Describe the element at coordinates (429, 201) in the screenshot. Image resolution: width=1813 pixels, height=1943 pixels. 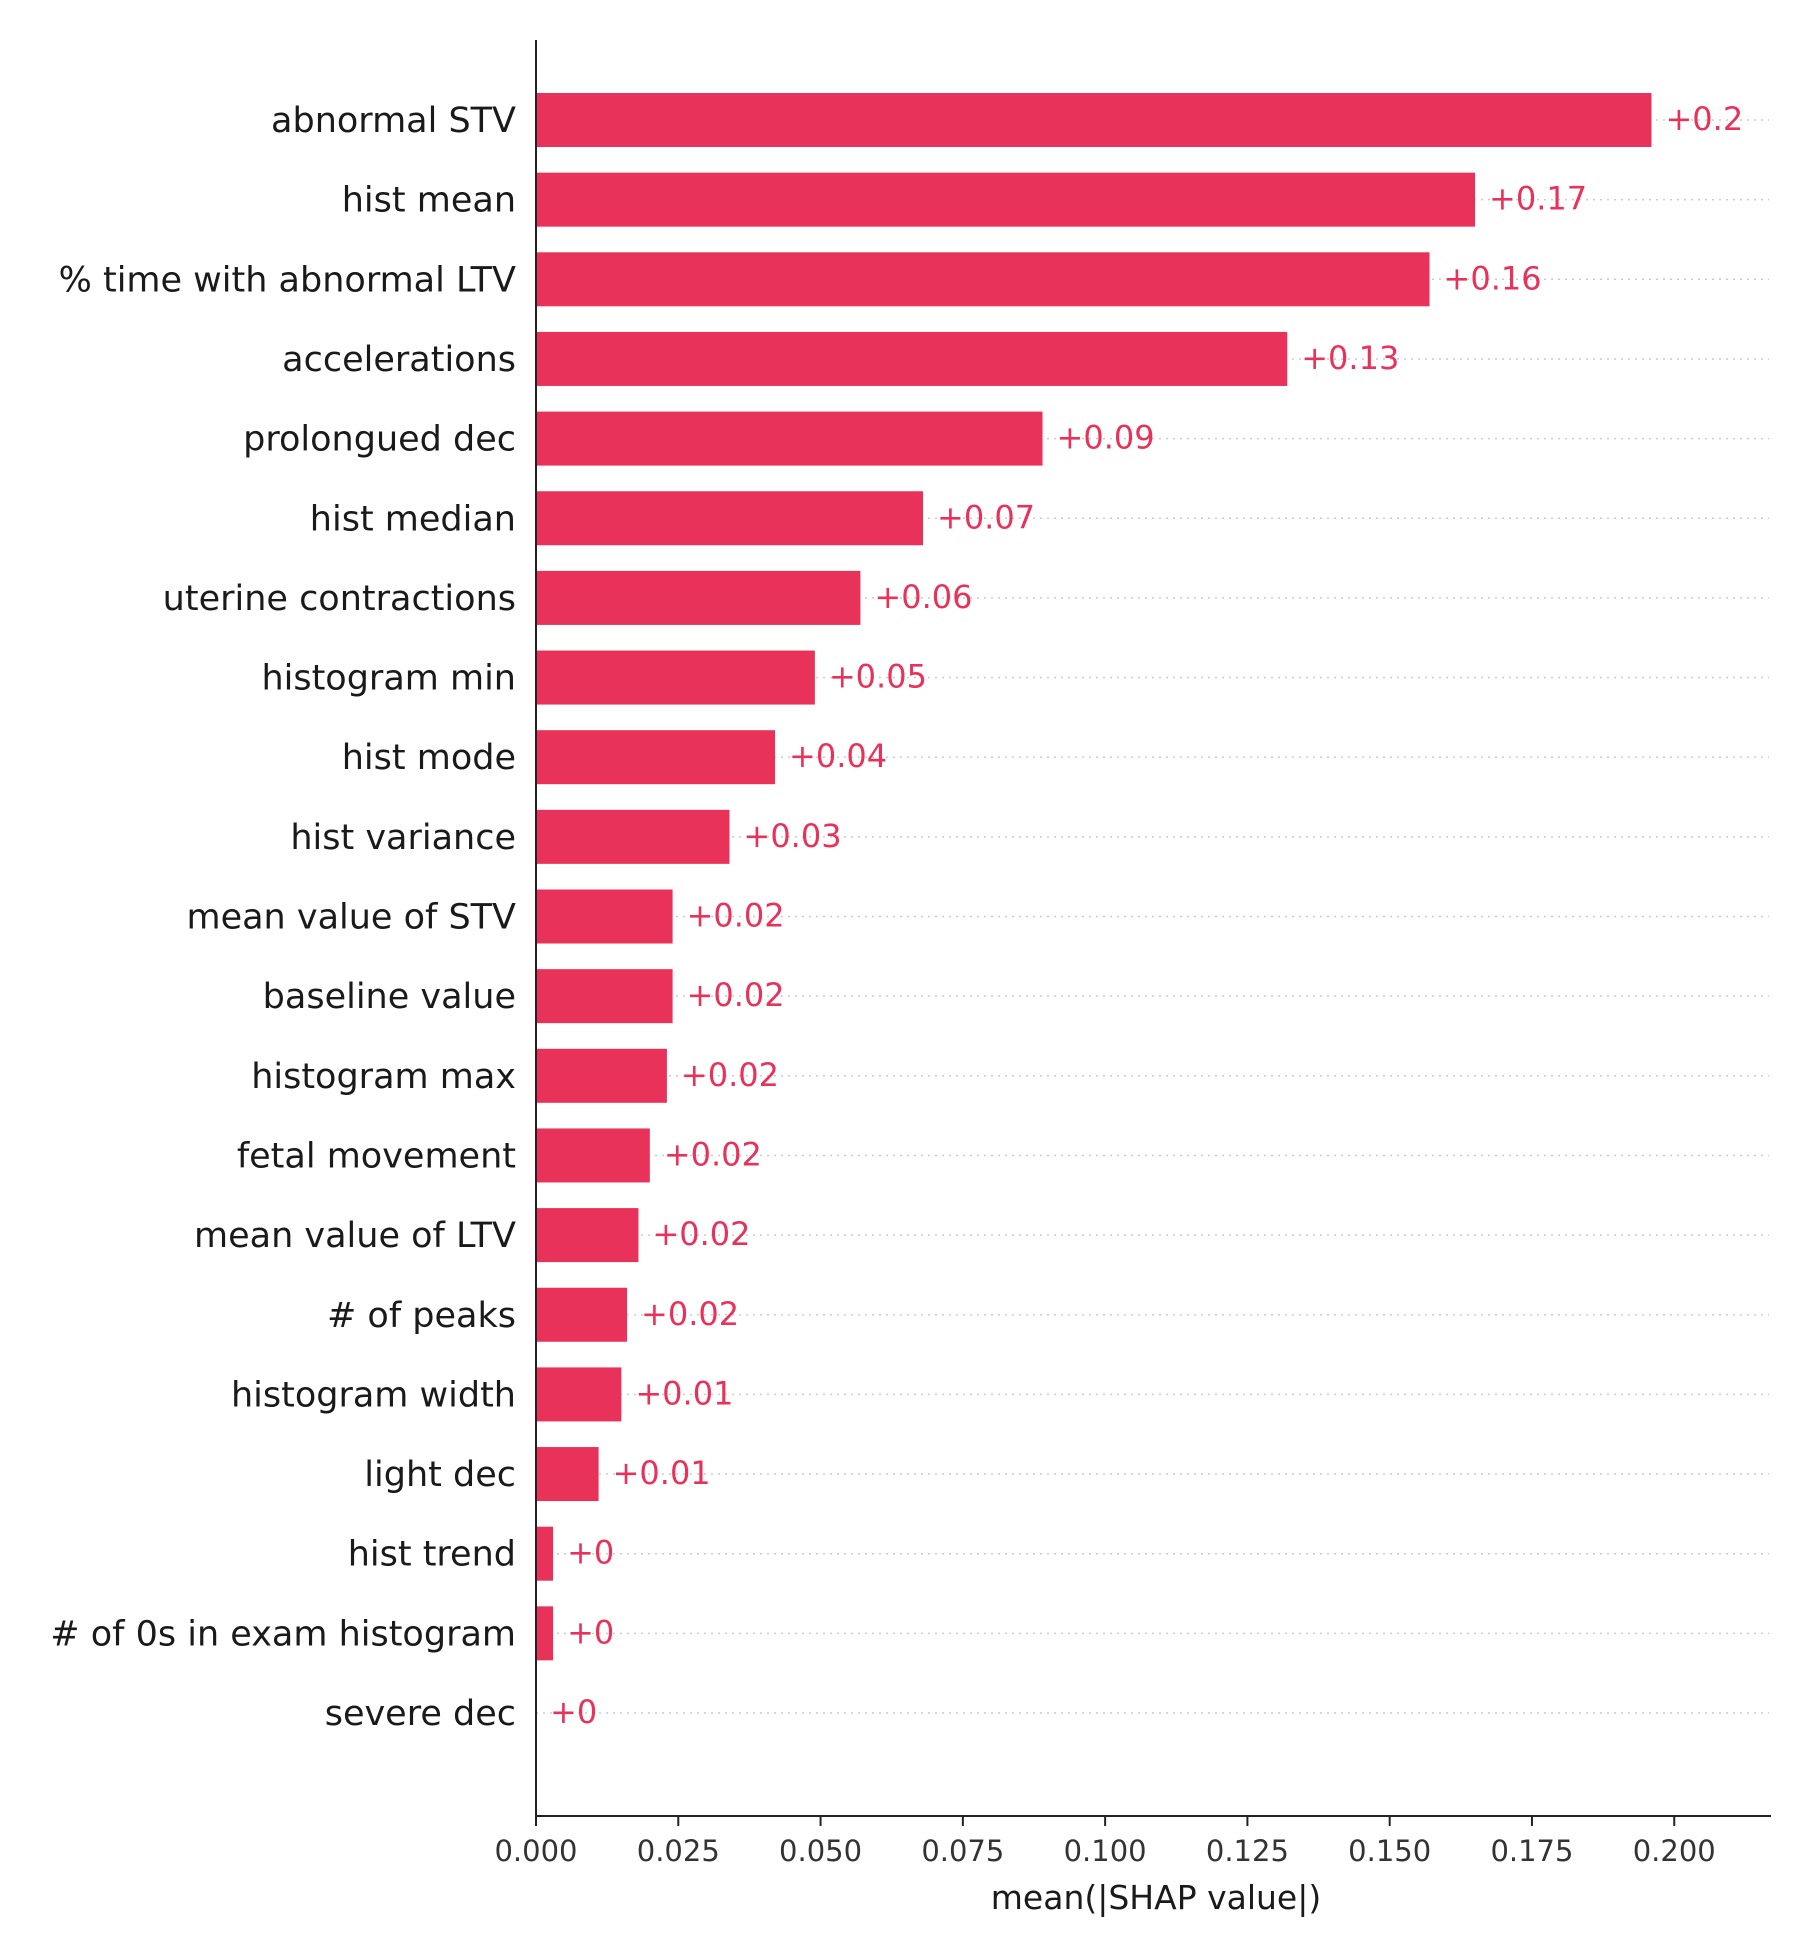
I see `category-label: hist mean` at that location.